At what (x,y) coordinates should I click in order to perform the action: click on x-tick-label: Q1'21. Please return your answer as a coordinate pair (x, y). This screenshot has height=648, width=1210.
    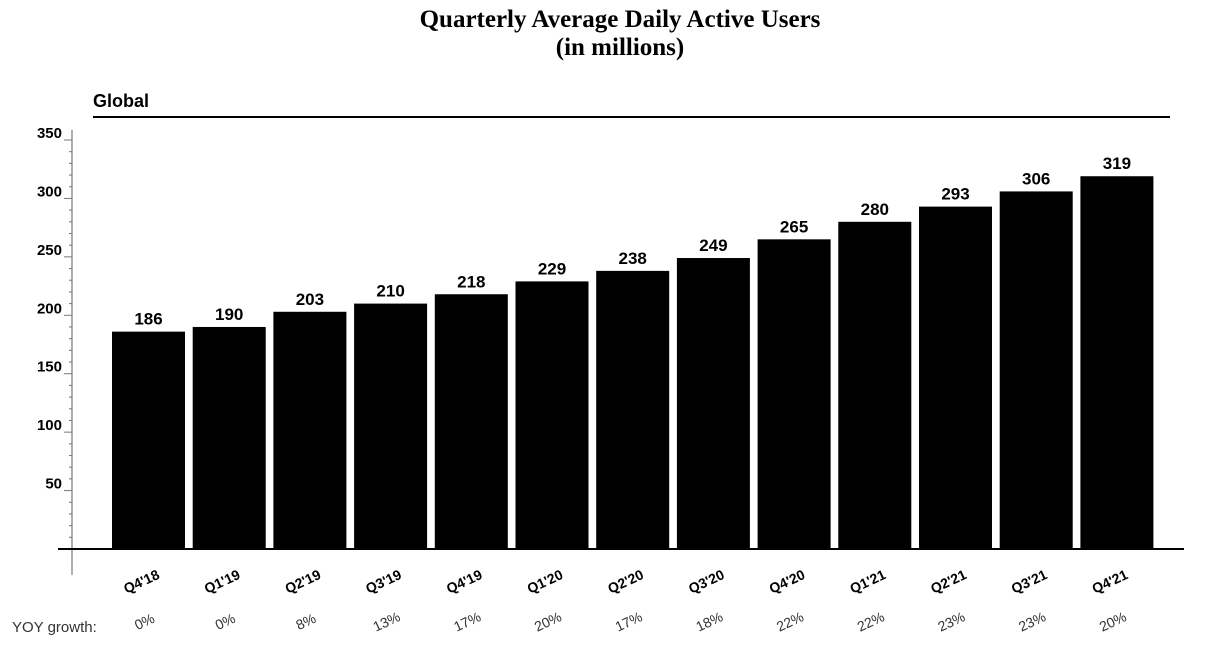
    Looking at the image, I should click on (867, 581).